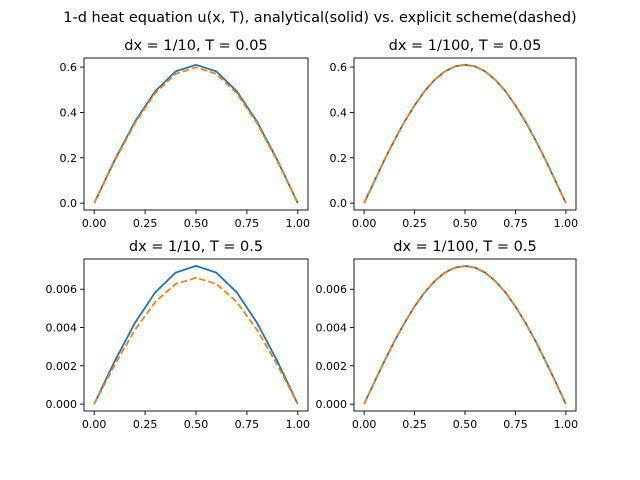 The height and width of the screenshot is (480, 640). I want to click on subplot-3-xtick-label: 0.75, so click(247, 424).